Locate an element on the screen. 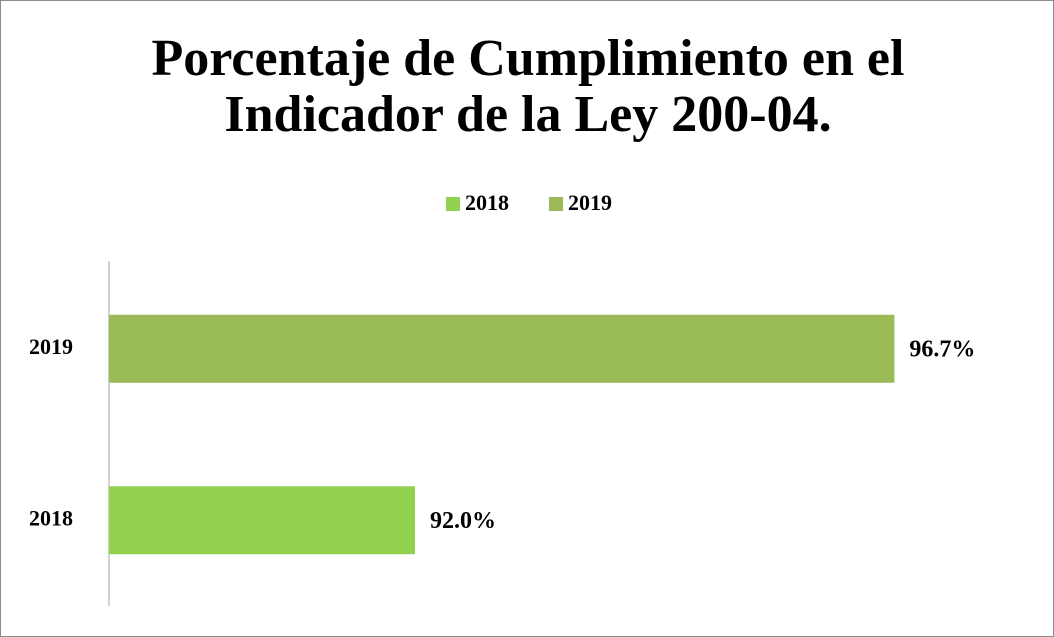 The width and height of the screenshot is (1054, 637). data-label: 92.0% is located at coordinates (463, 521).